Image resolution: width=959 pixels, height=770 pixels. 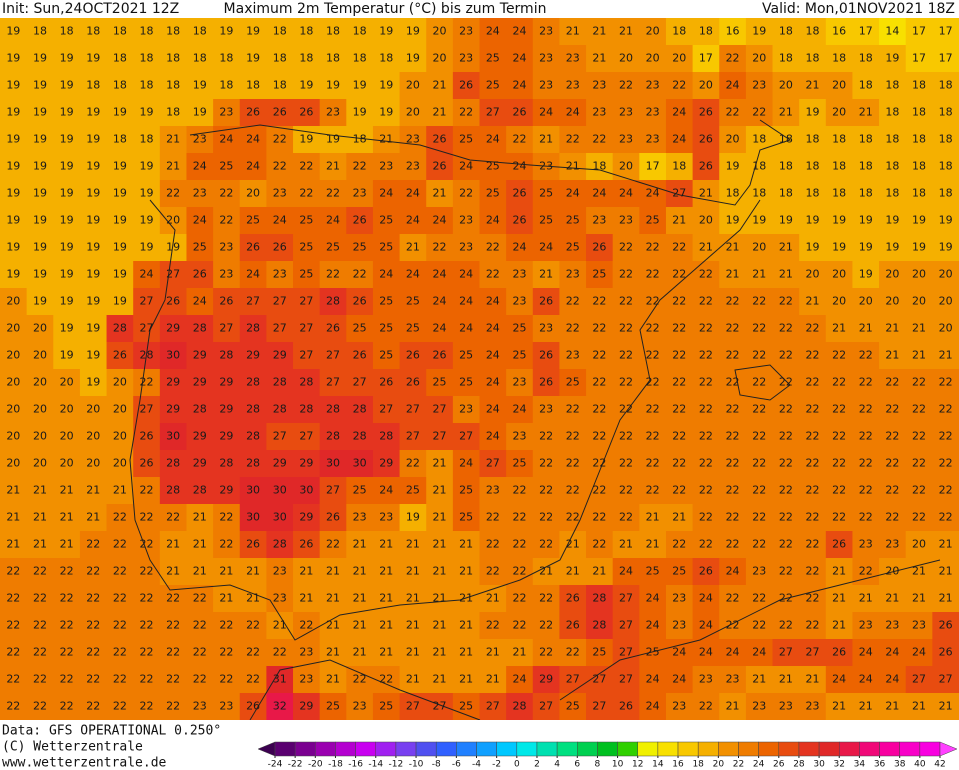 What do you see at coordinates (637, 765) in the screenshot?
I see `colorbar-label: 12` at bounding box center [637, 765].